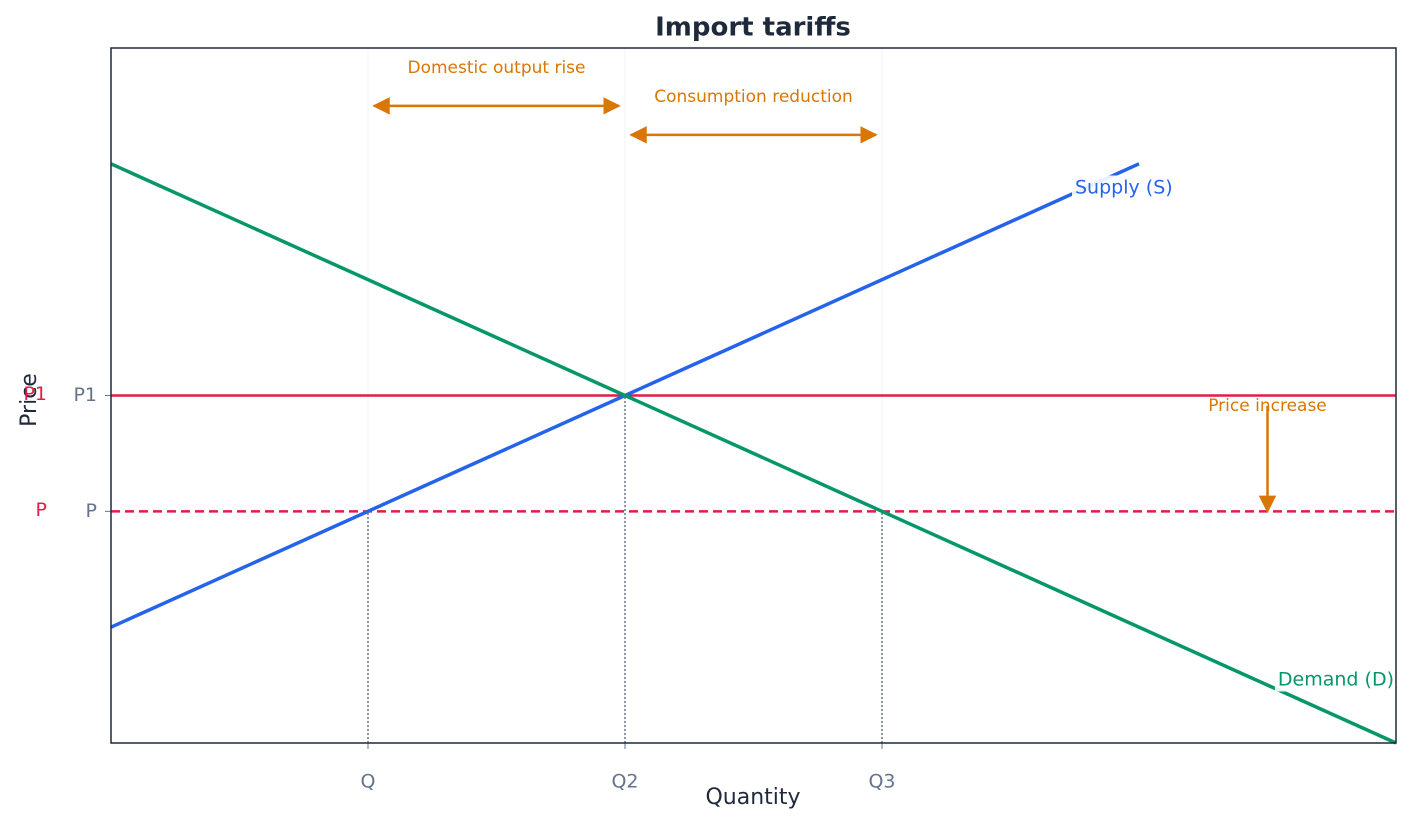 This screenshot has height=825, width=1411. I want to click on x-axis-label: Quantity, so click(752, 797).